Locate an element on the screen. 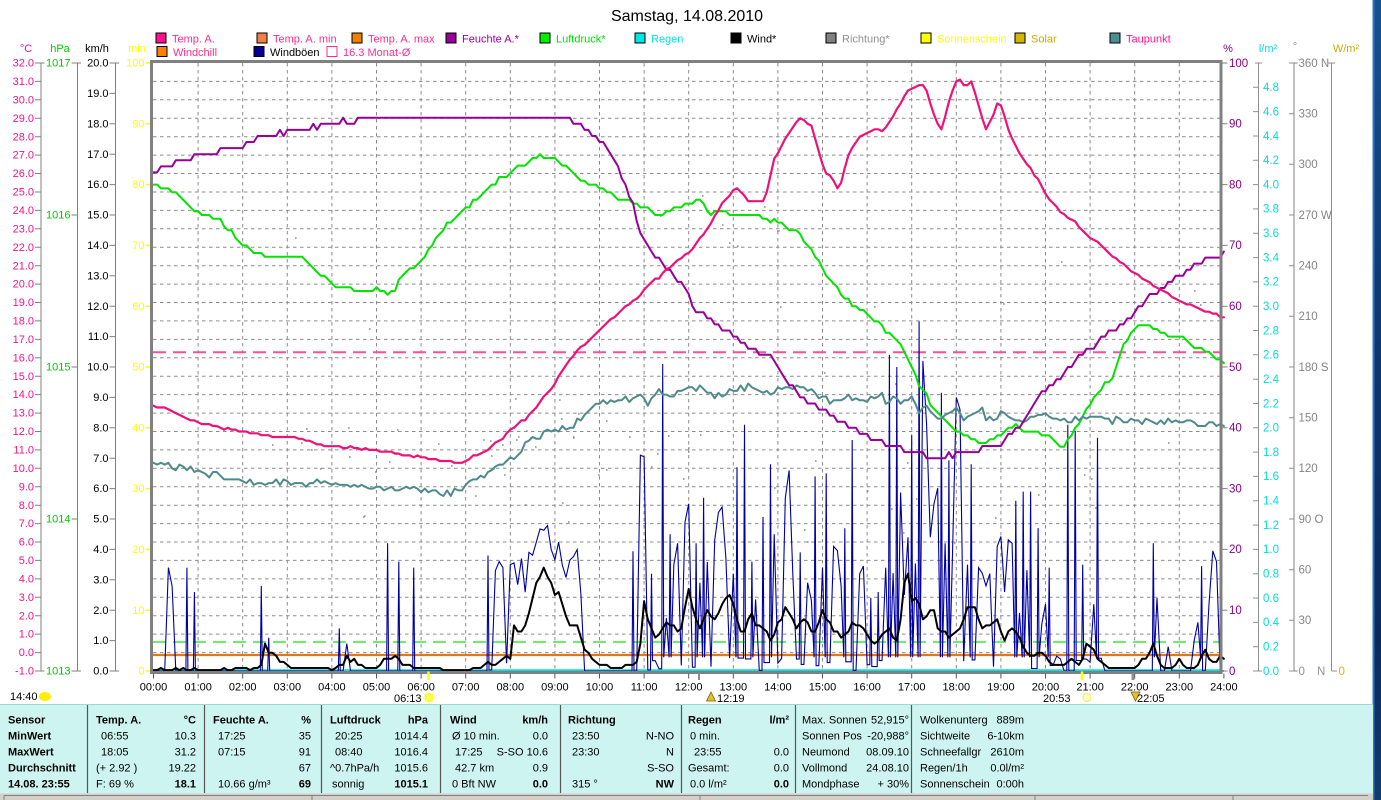 The image size is (1381, 800). svg-text: 80 is located at coordinates (1235, 185).